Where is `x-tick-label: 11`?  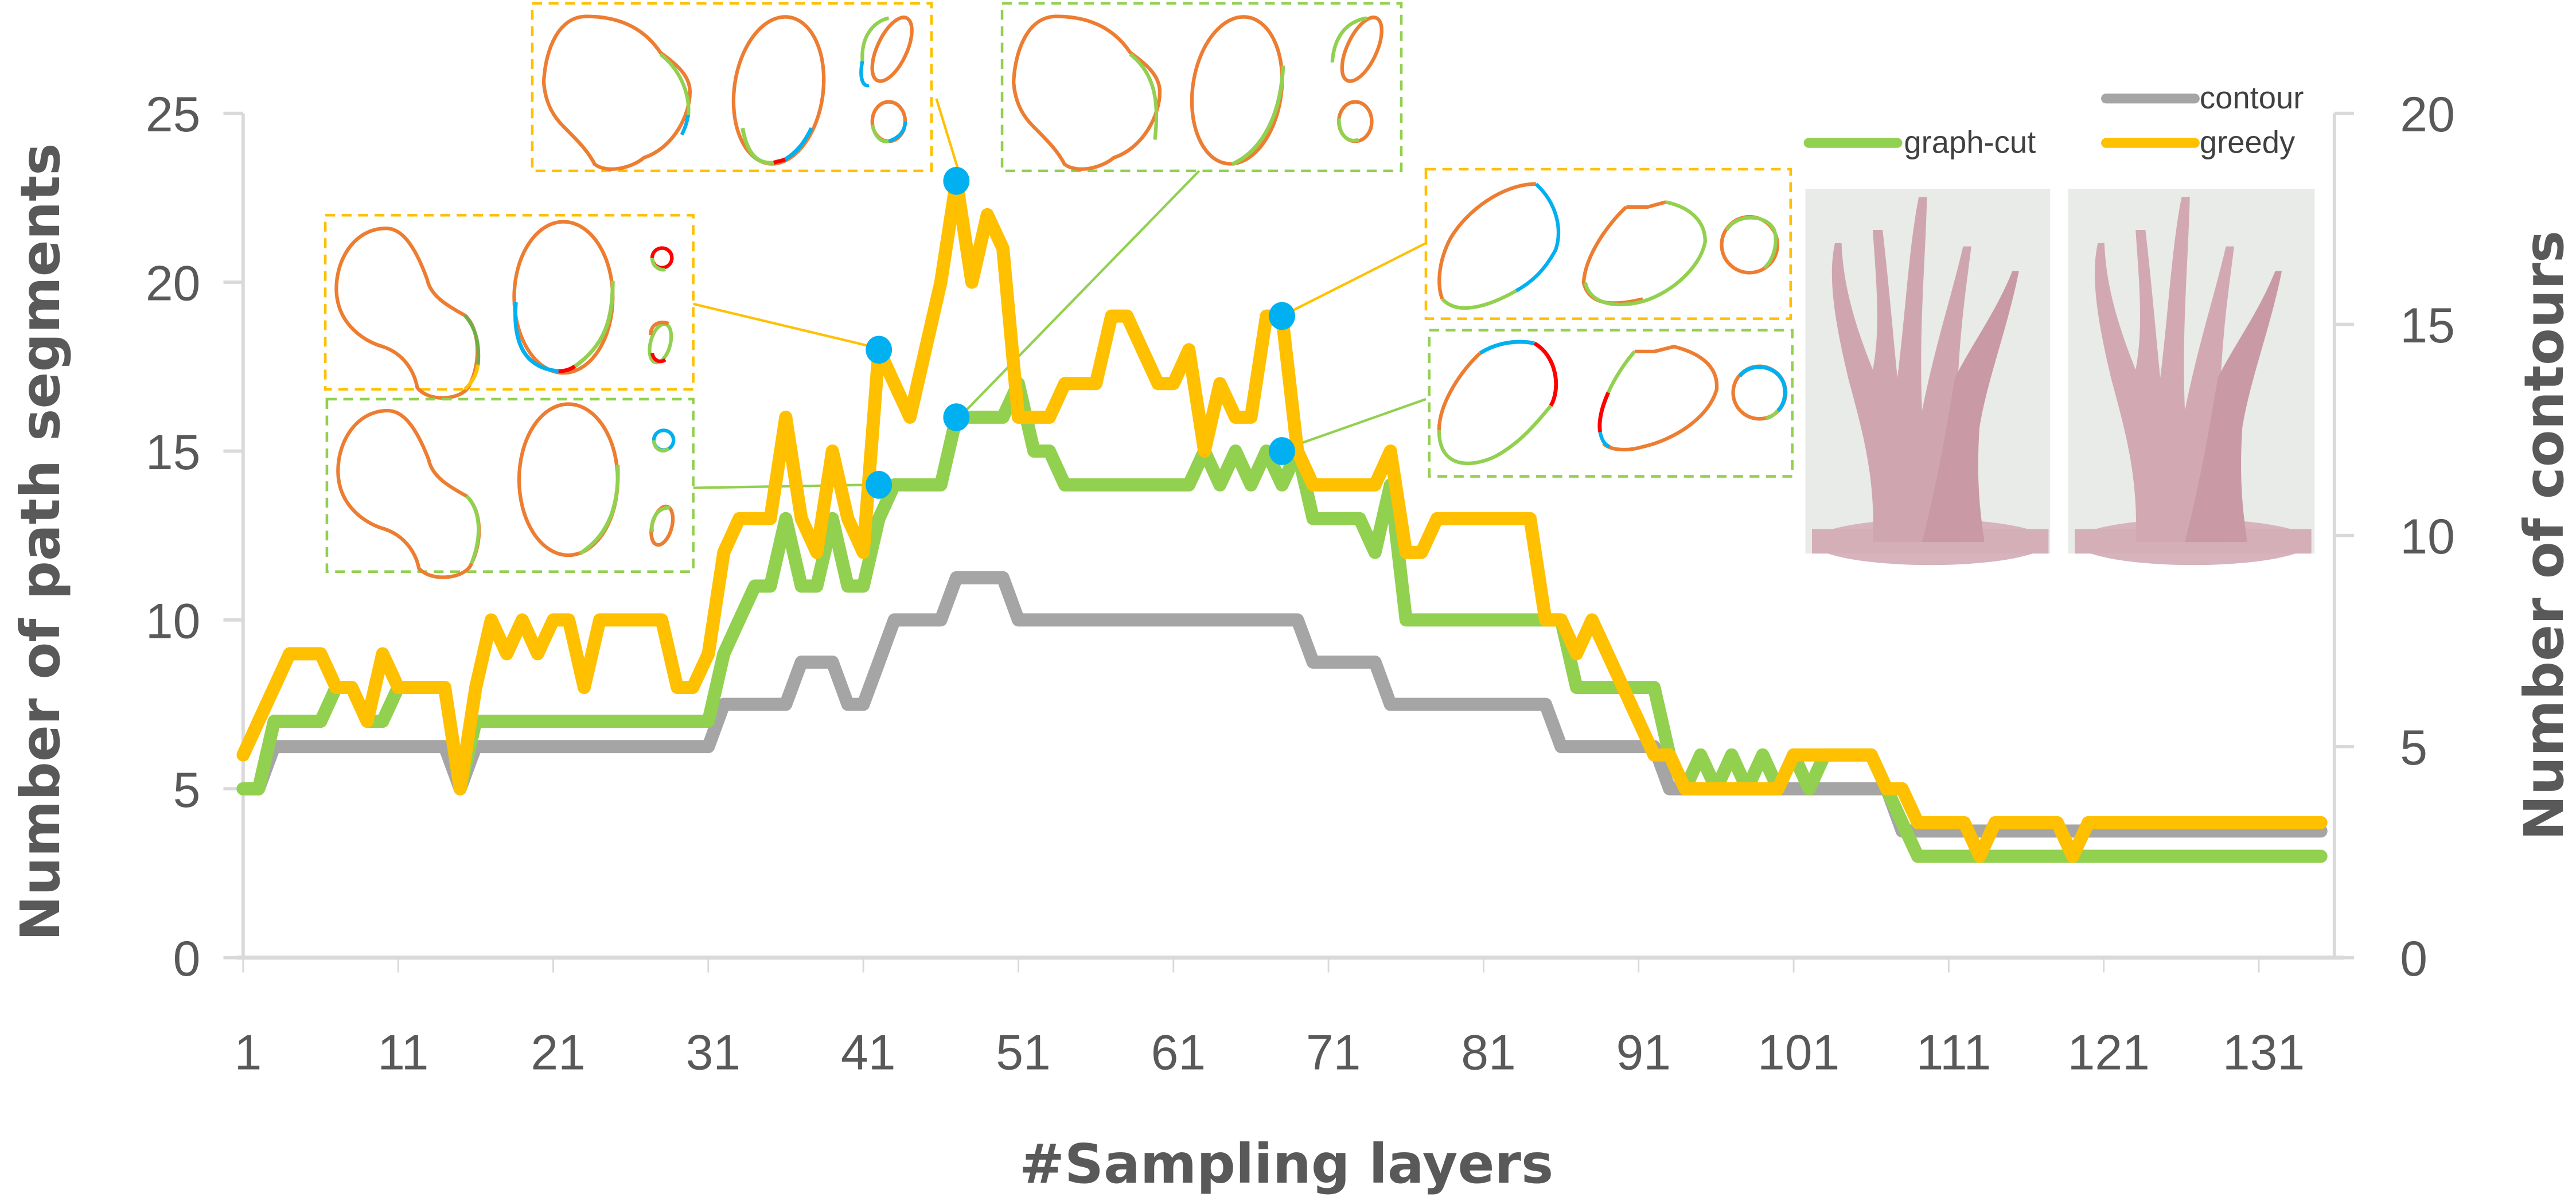 x-tick-label: 11 is located at coordinates (403, 1052).